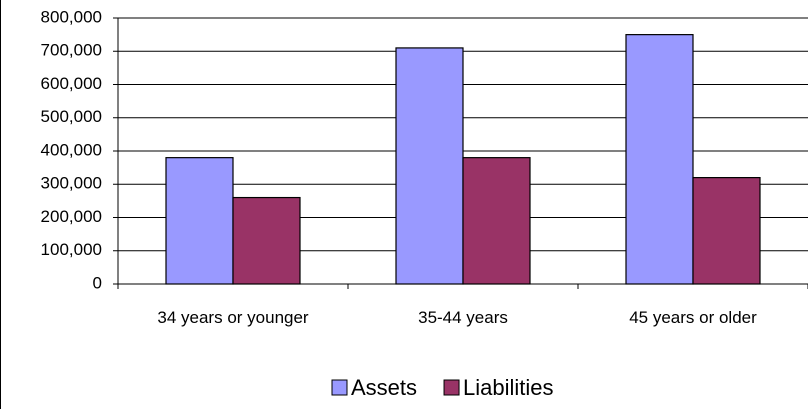 The height and width of the screenshot is (409, 808). Describe the element at coordinates (97, 282) in the screenshot. I see `y-tick-label: 0` at that location.